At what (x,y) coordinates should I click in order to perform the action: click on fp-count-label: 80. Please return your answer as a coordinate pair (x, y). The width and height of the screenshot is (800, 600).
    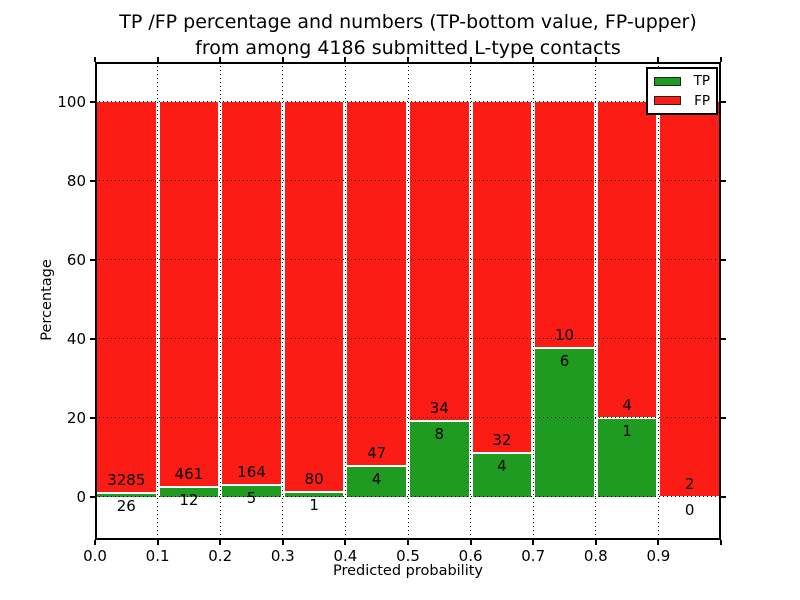
    Looking at the image, I should click on (314, 478).